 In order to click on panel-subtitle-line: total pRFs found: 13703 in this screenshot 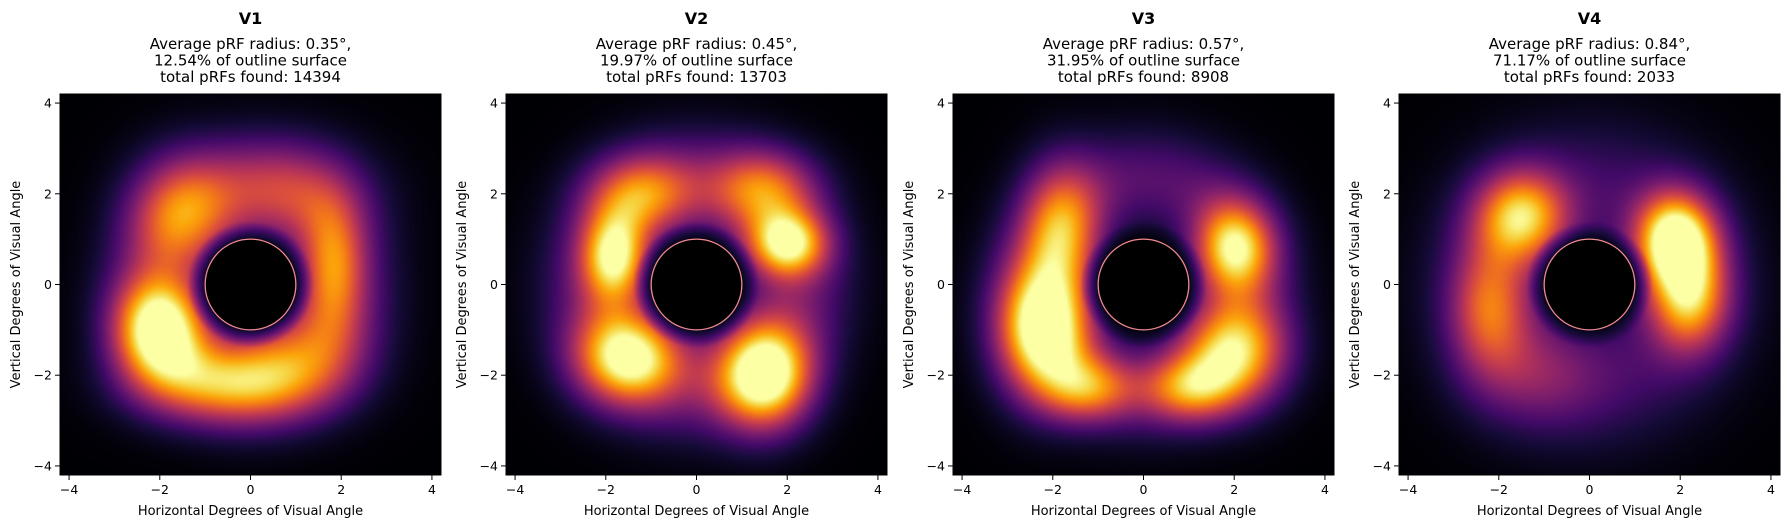, I will do `click(696, 77)`.